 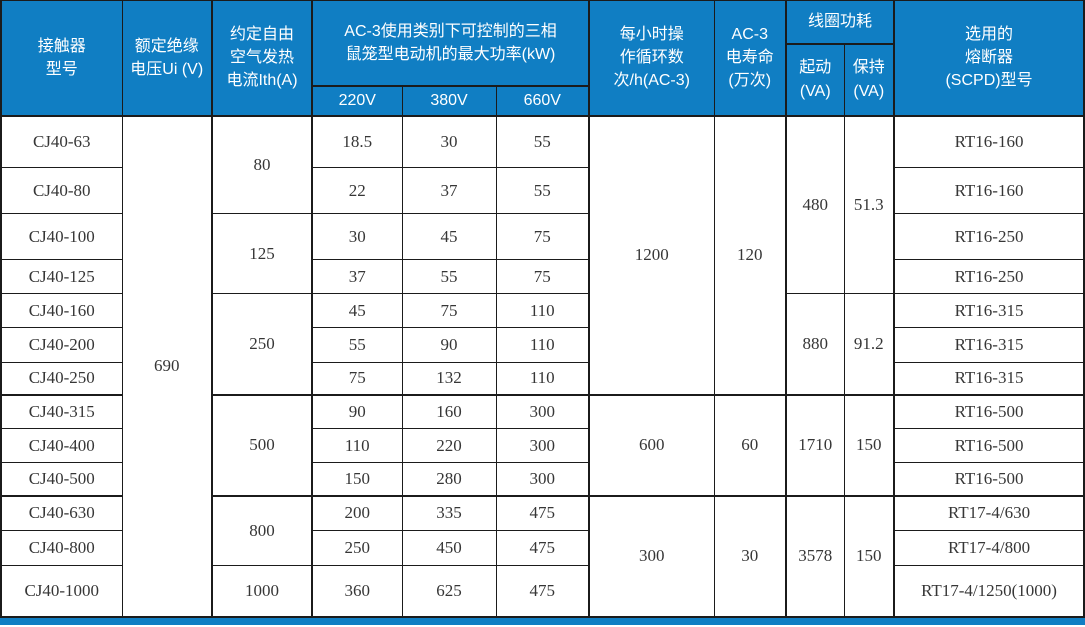 I want to click on cell-fuse: RT17-4/630, so click(x=989, y=513).